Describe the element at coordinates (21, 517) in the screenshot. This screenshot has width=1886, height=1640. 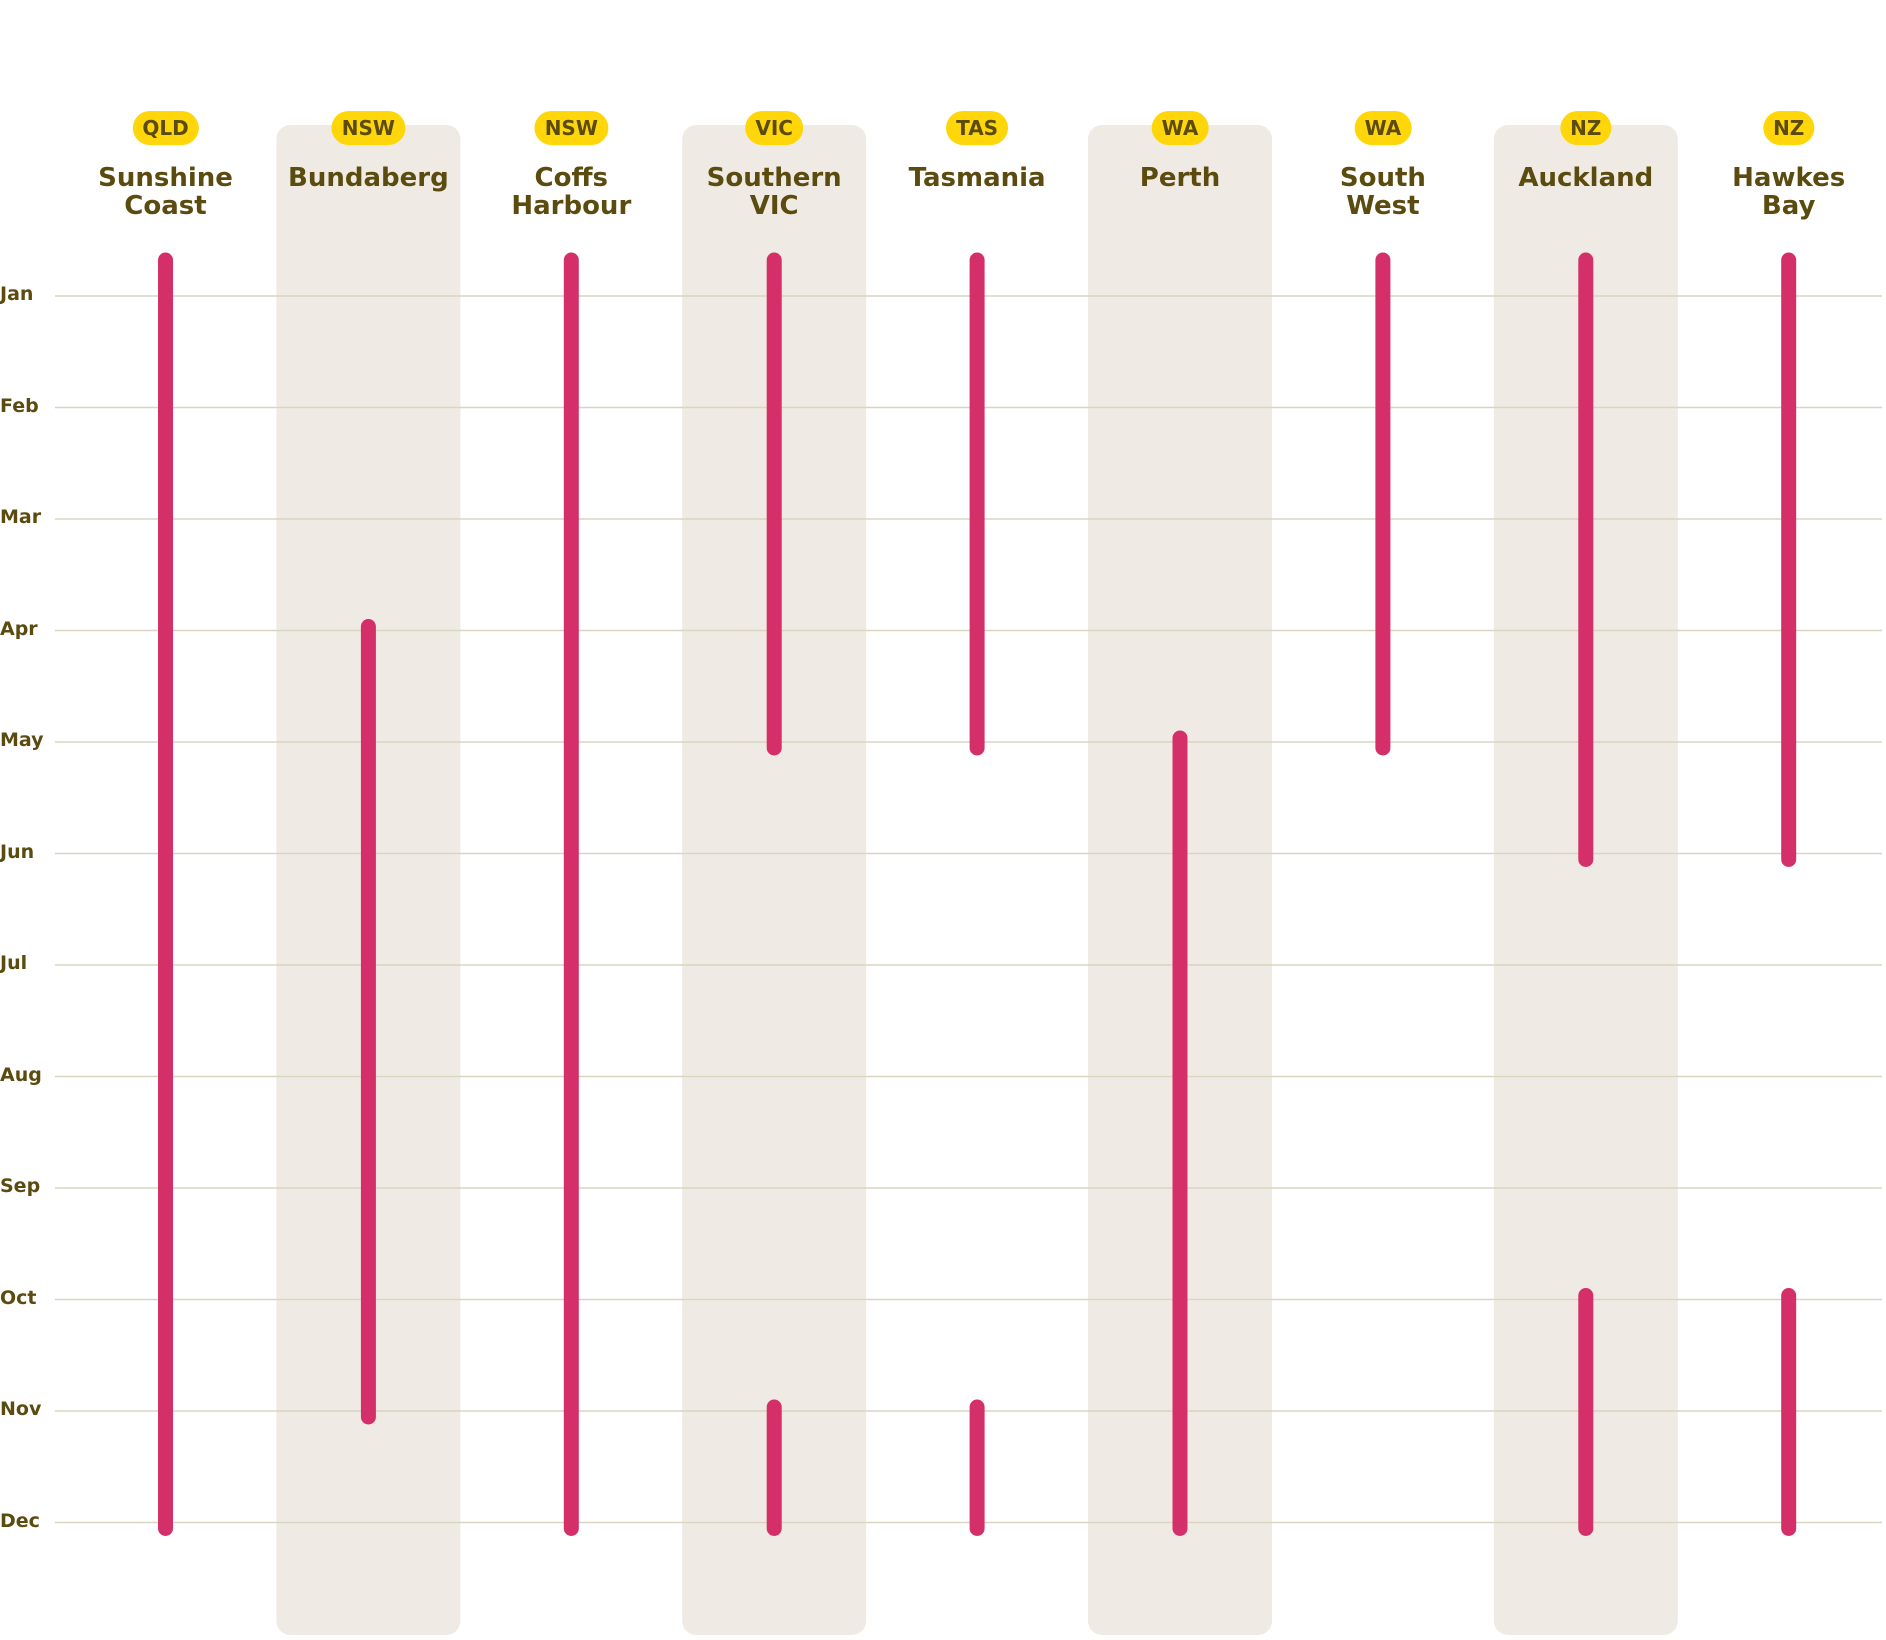
I see `month-label: Mar` at that location.